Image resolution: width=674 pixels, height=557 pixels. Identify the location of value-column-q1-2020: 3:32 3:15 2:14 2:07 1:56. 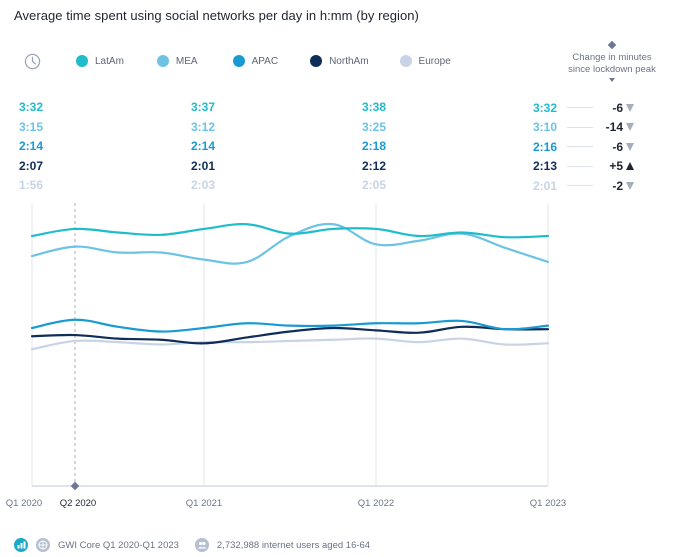
(31, 147).